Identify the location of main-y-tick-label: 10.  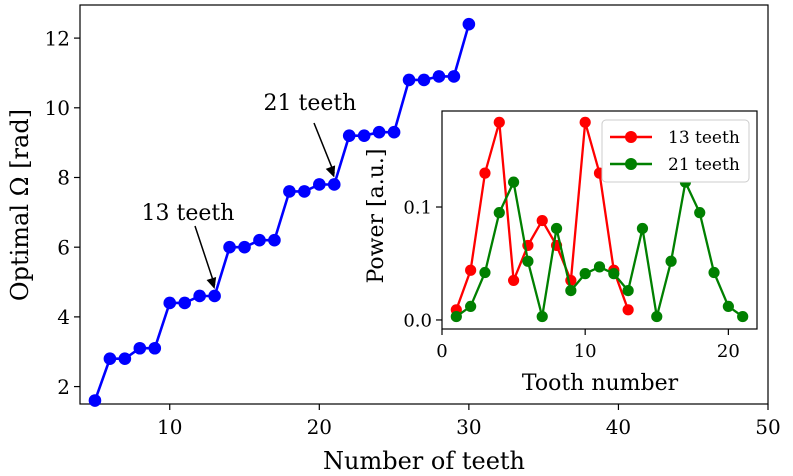
(57, 108).